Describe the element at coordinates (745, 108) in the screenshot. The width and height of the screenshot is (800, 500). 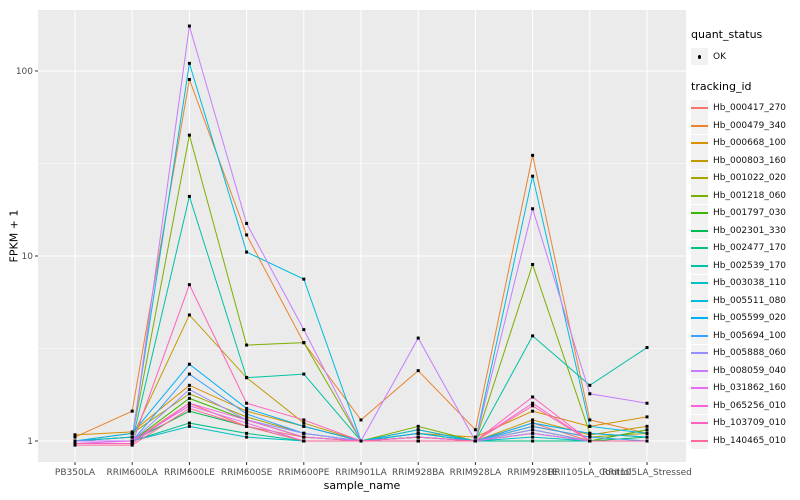
I see `legend-entry-Hb_000417_270: Hb_000417_270` at that location.